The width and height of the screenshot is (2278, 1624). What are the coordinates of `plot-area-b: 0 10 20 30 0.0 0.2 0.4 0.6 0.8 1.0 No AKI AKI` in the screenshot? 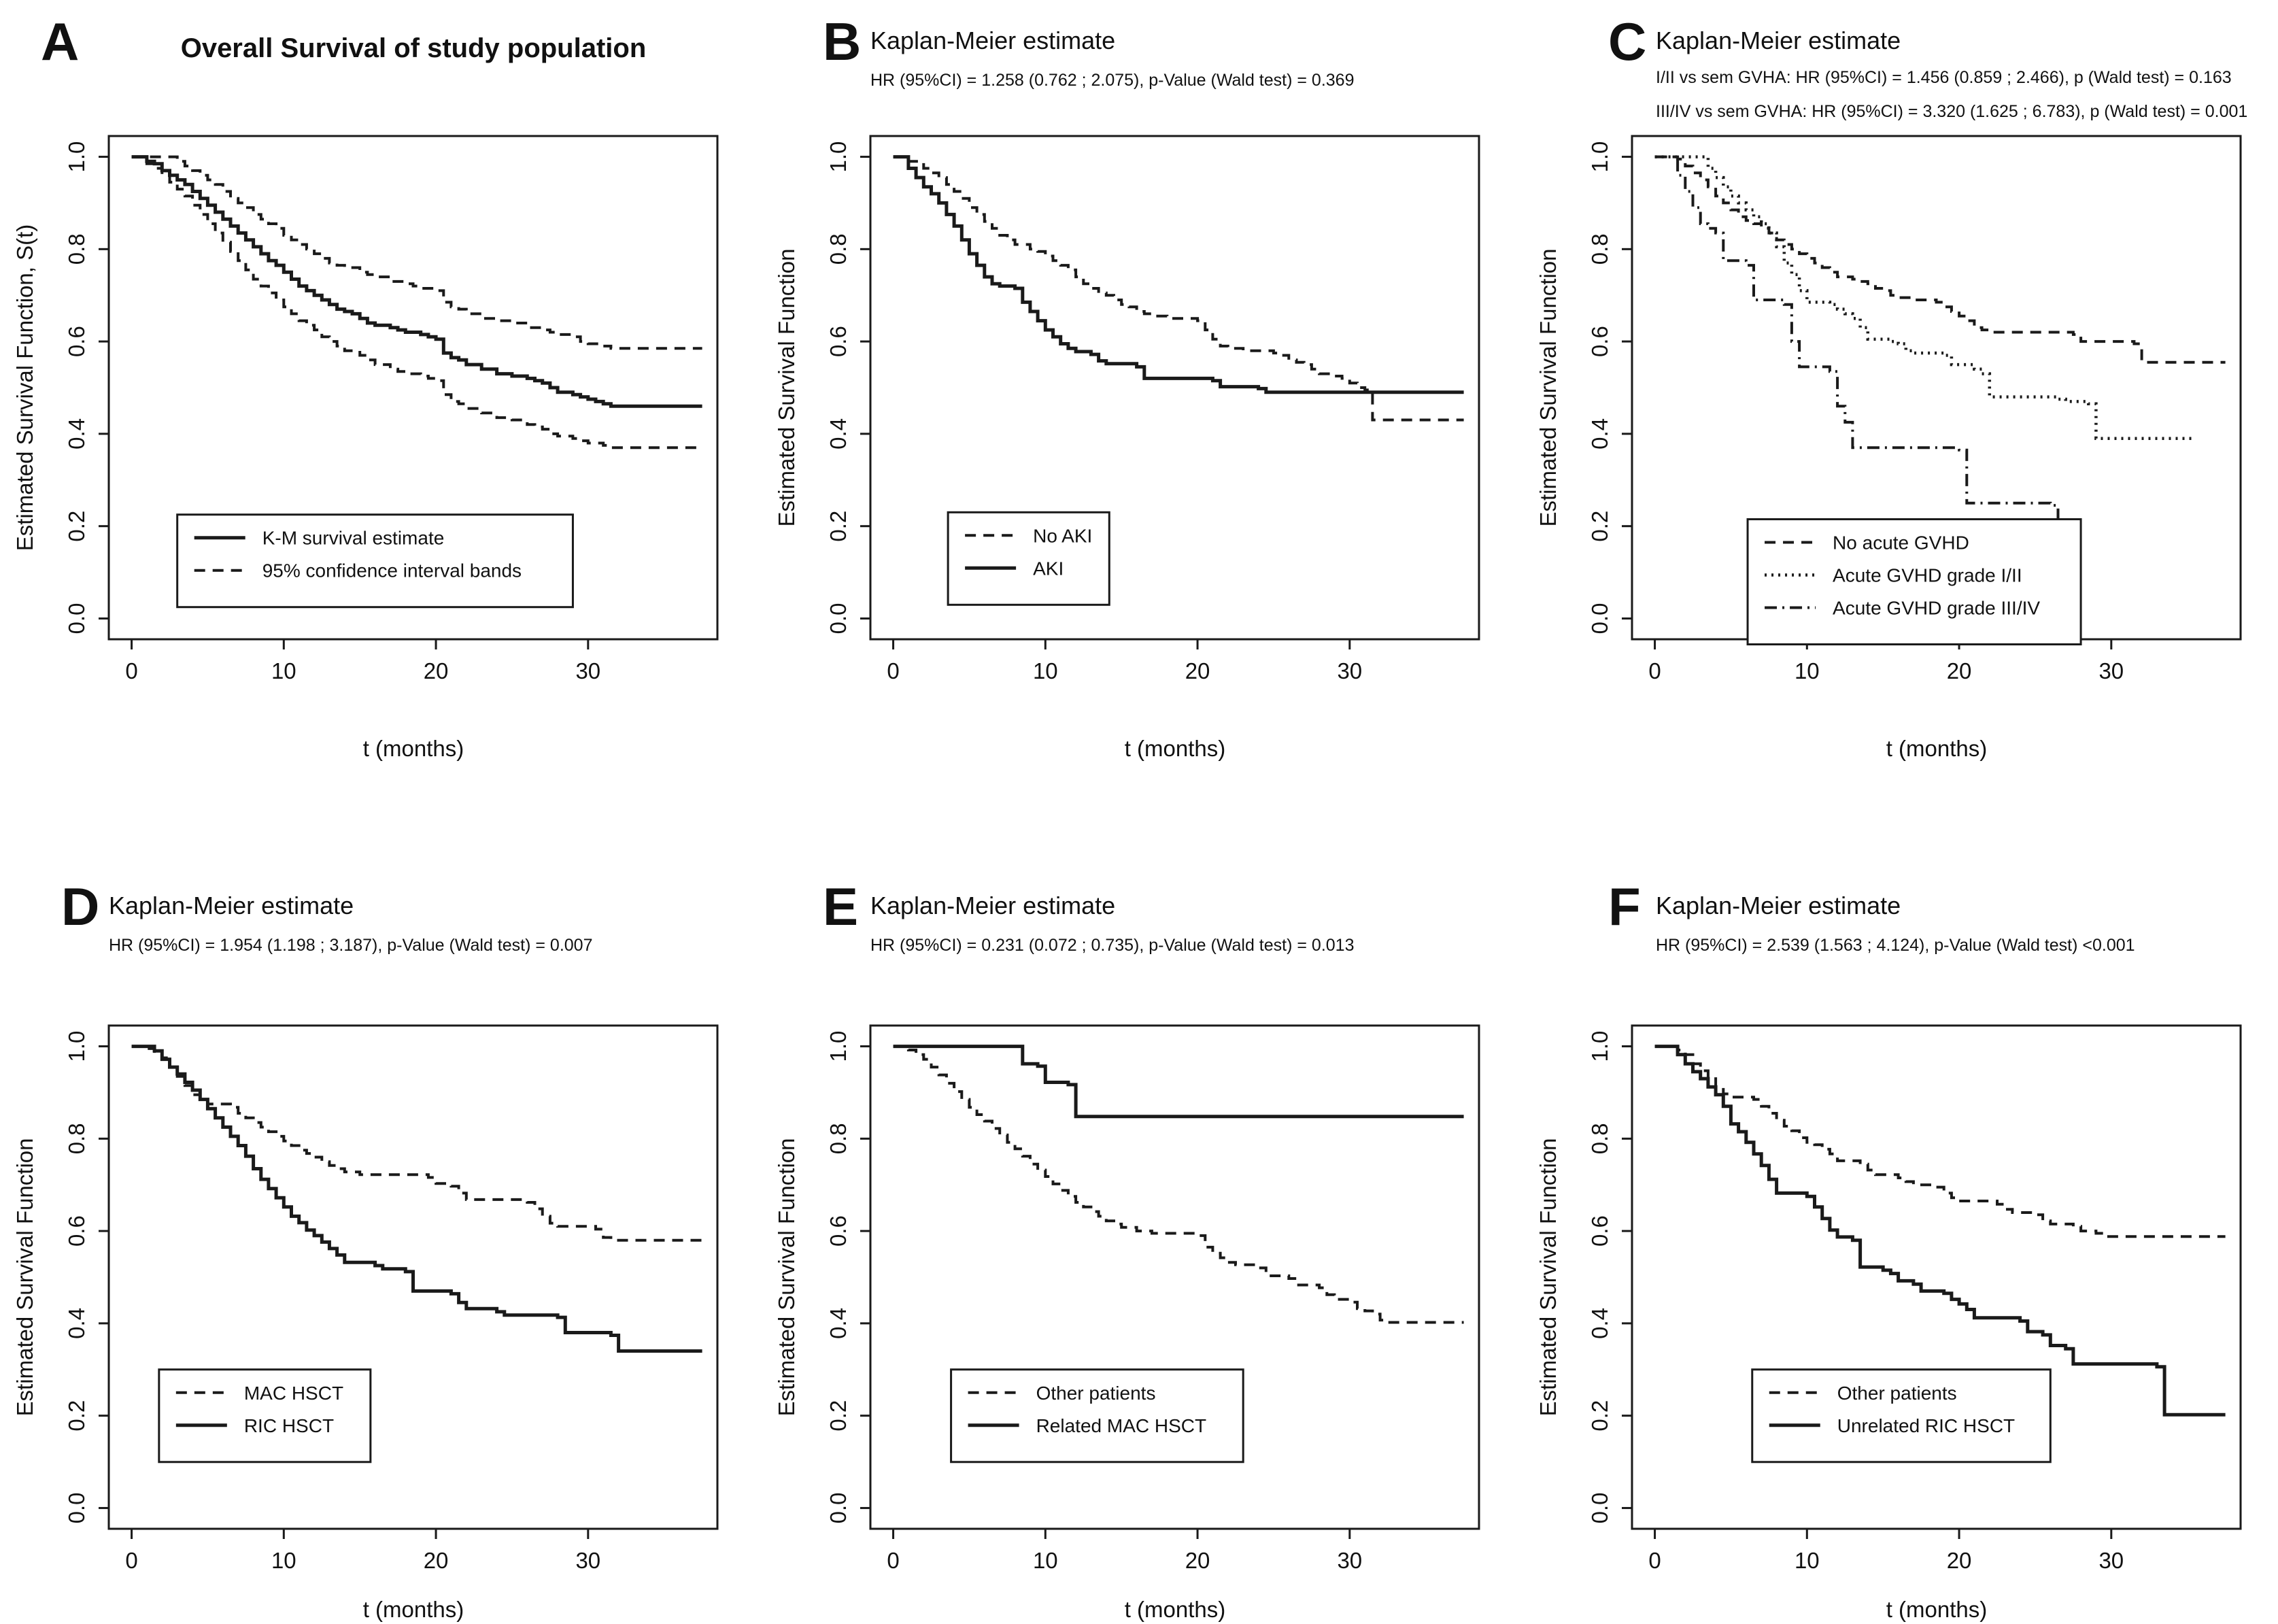 It's located at (1153, 409).